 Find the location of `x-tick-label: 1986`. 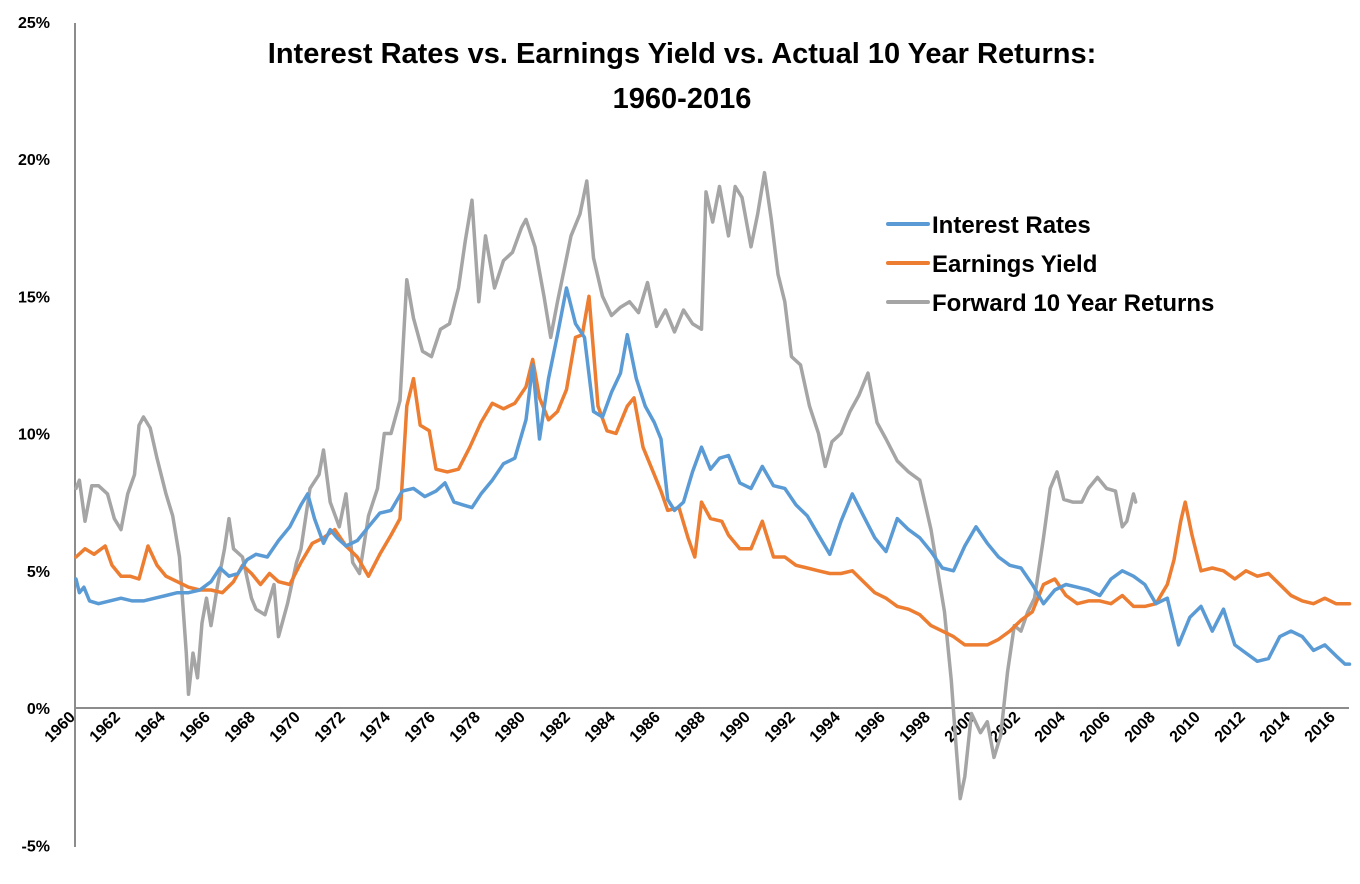

x-tick-label: 1986 is located at coordinates (645, 727).